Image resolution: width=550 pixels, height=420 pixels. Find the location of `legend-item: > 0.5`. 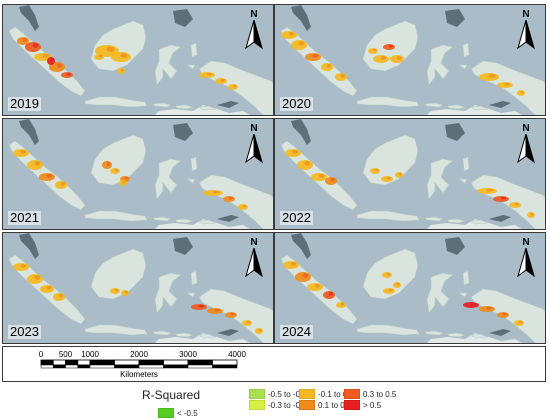

legend-item: > 0.5 is located at coordinates (362, 405).